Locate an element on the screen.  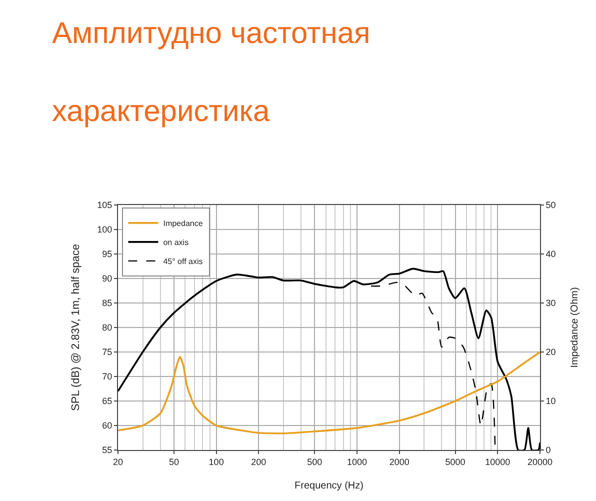
y2-axis-title: Impedance (Ohm) is located at coordinates (574, 327).